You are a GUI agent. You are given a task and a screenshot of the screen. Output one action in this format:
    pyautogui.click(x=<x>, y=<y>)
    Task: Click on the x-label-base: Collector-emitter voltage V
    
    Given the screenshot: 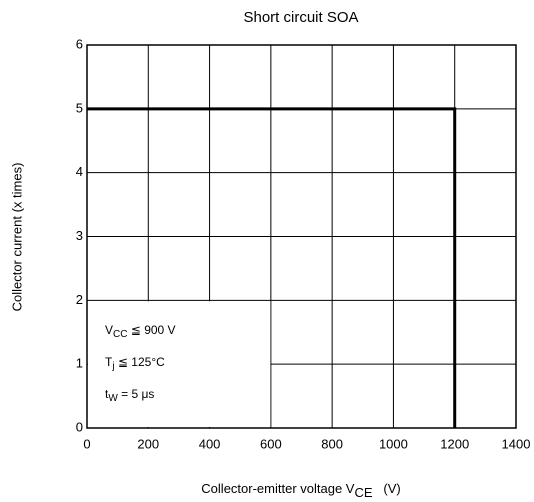 What is the action you would take?
    pyautogui.click(x=277, y=488)
    